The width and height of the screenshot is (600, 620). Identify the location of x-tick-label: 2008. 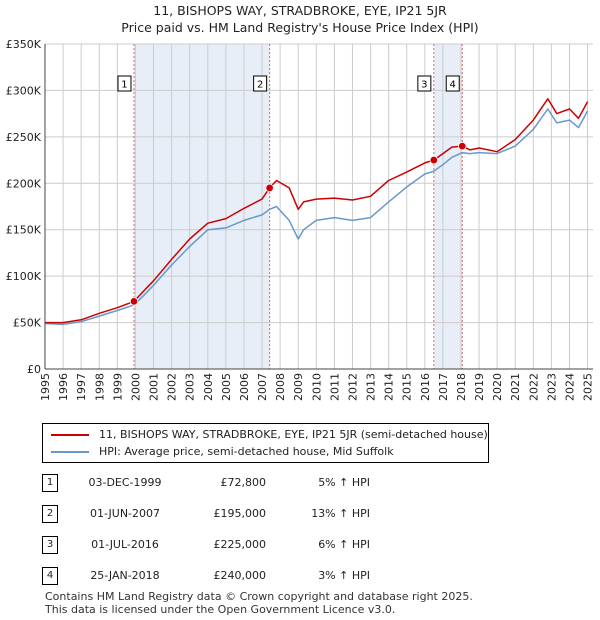
(280, 387).